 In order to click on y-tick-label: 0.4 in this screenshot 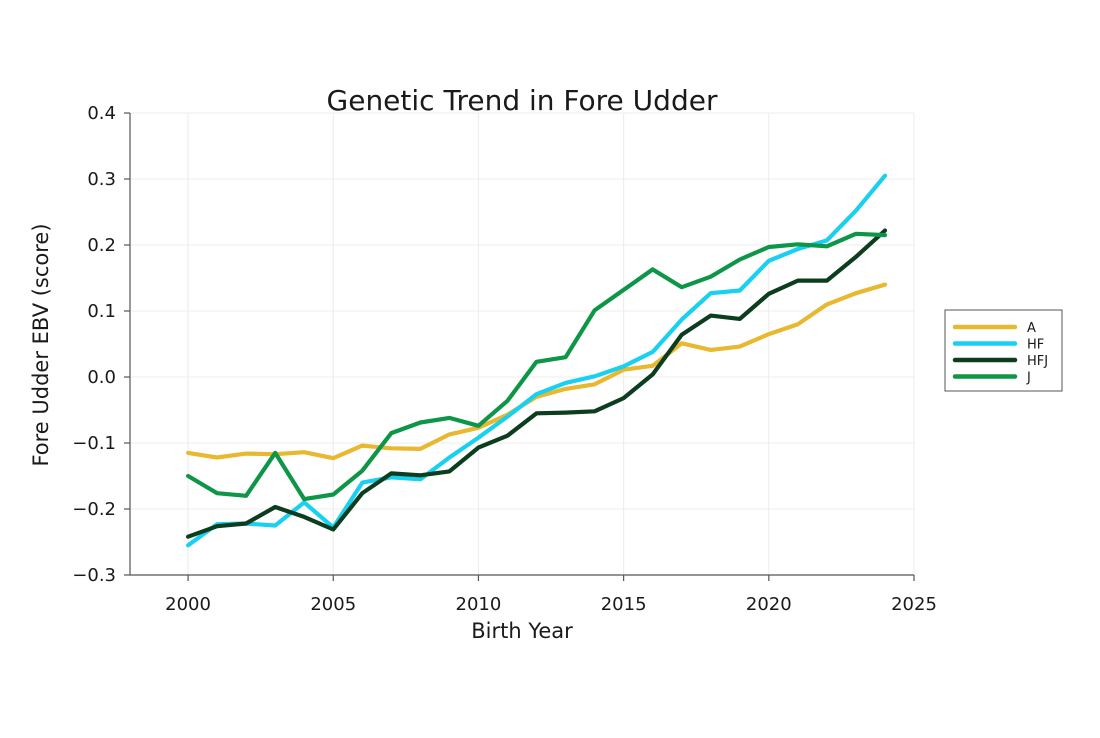, I will do `click(101, 113)`.